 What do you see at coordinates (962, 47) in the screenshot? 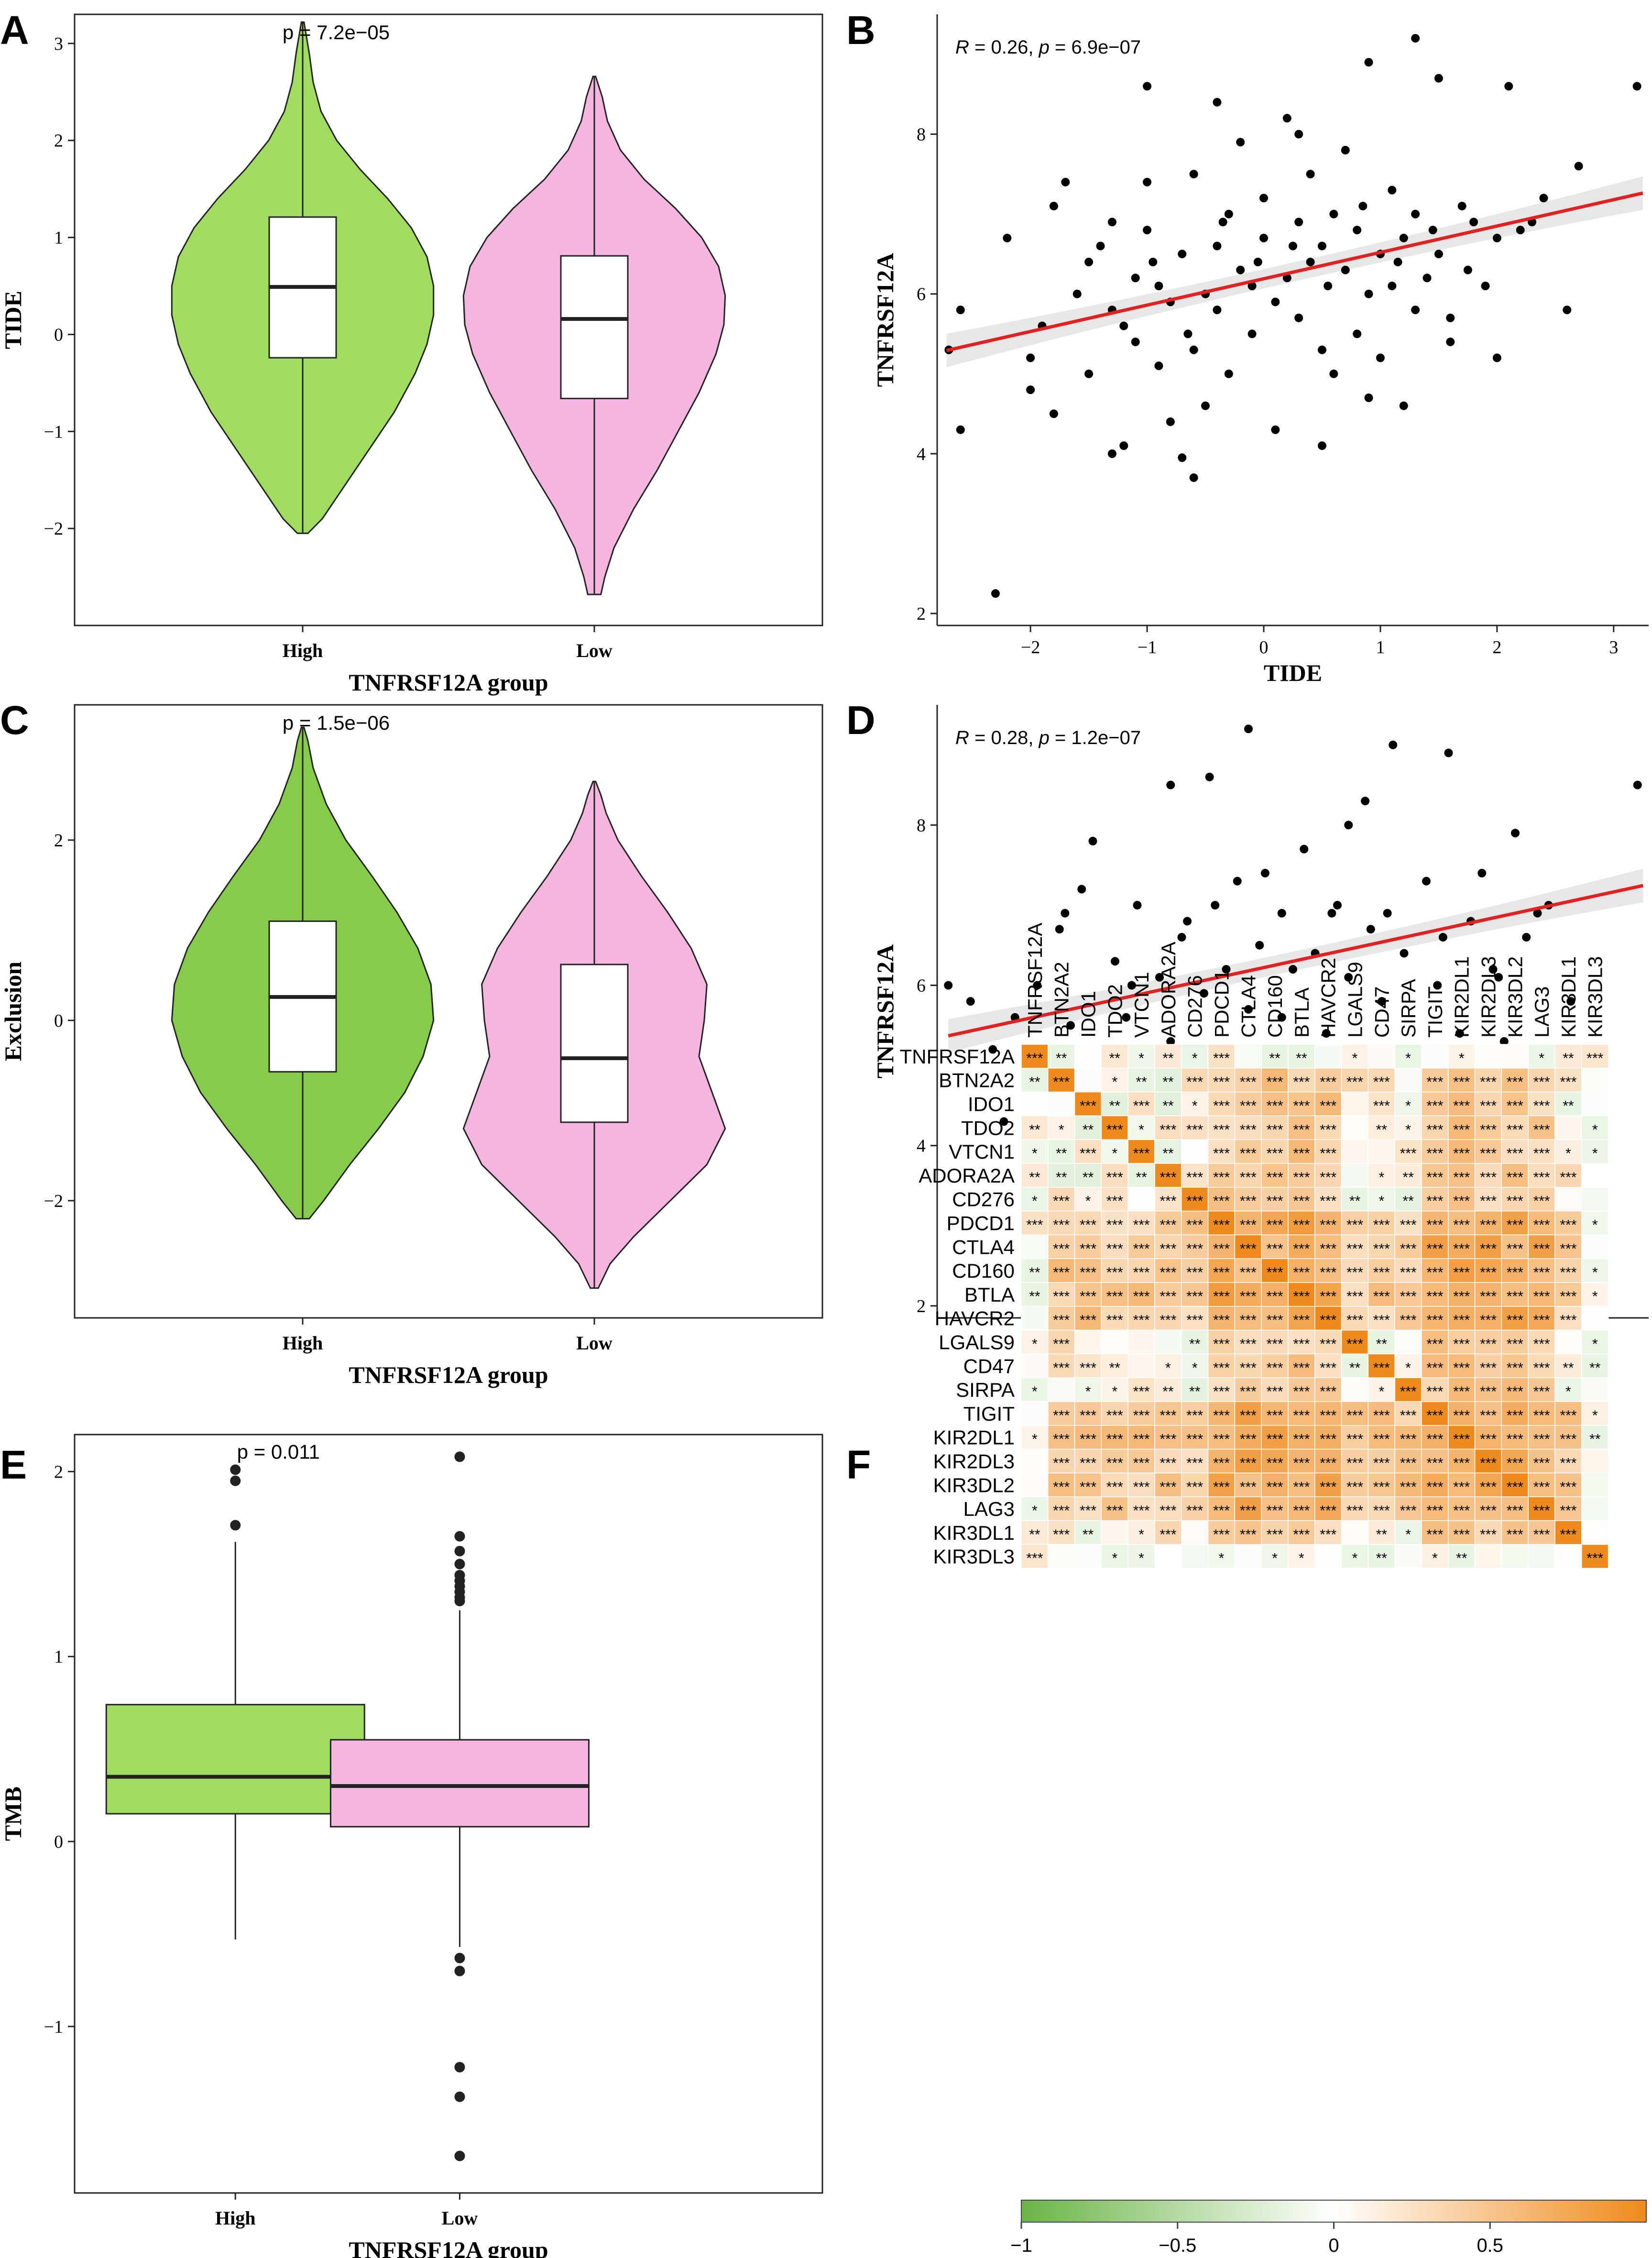
I see `annotation-part: R` at bounding box center [962, 47].